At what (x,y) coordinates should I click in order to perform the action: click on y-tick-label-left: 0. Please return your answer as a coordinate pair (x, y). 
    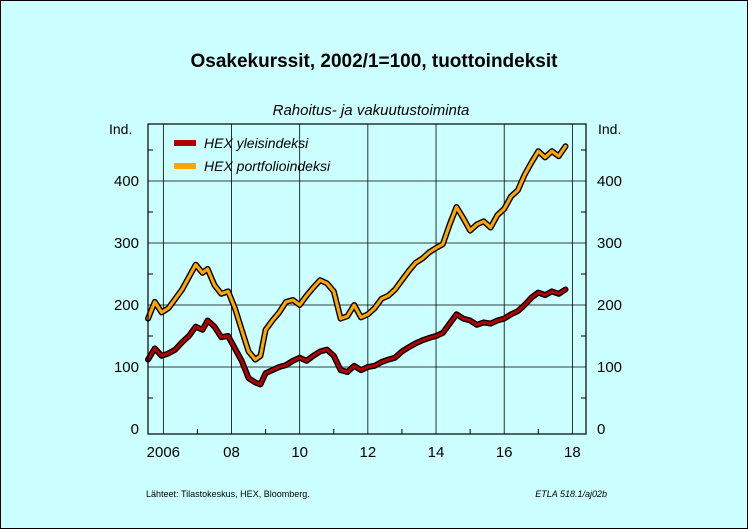
    Looking at the image, I should click on (135, 429).